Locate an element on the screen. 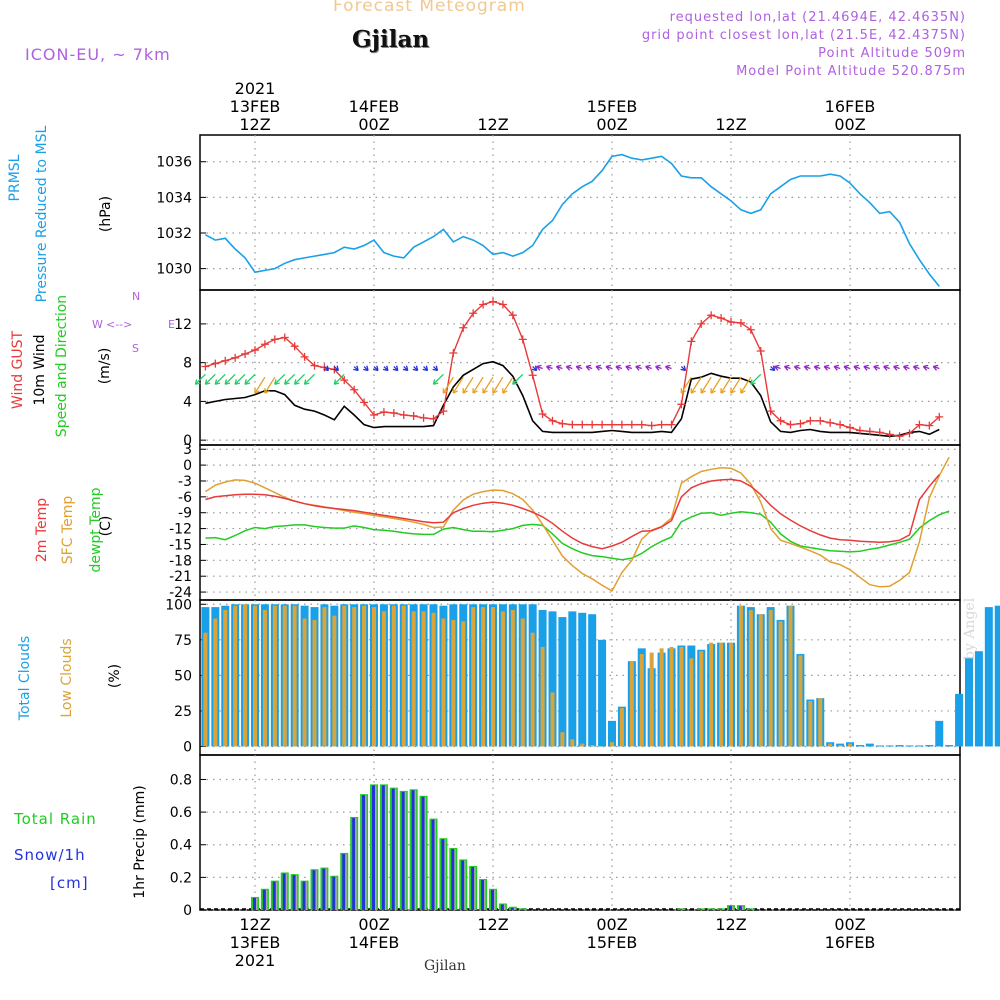  y-tick-label: 0.6 is located at coordinates (181, 813).